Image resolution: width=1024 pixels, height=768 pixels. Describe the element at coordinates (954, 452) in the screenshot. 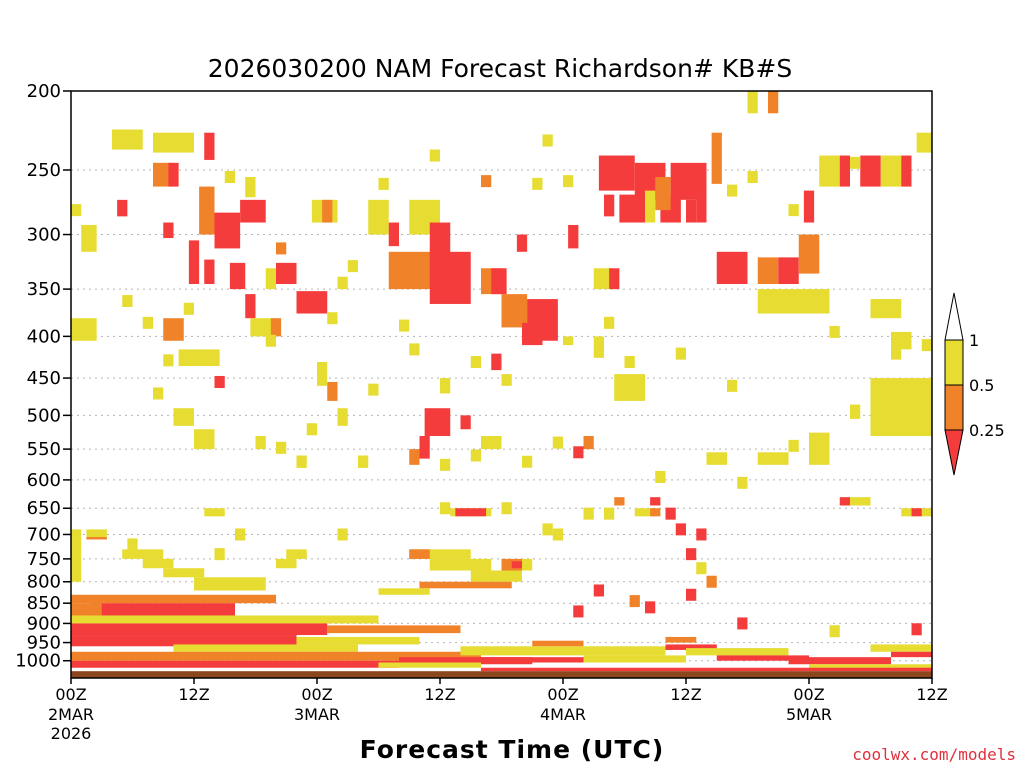

I see `colorbar-red-arrow` at that location.